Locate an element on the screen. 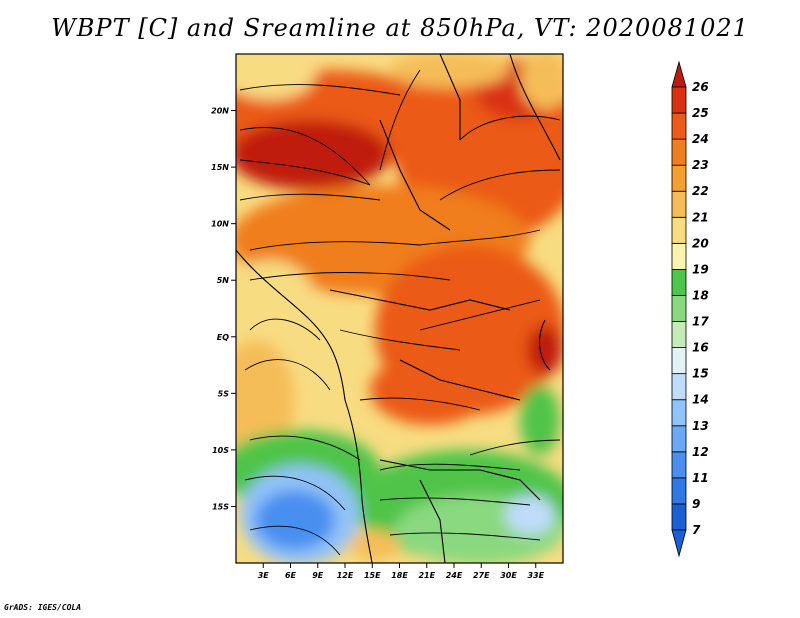 The height and width of the screenshot is (618, 800). colorbar-label: 11 is located at coordinates (700, 478).